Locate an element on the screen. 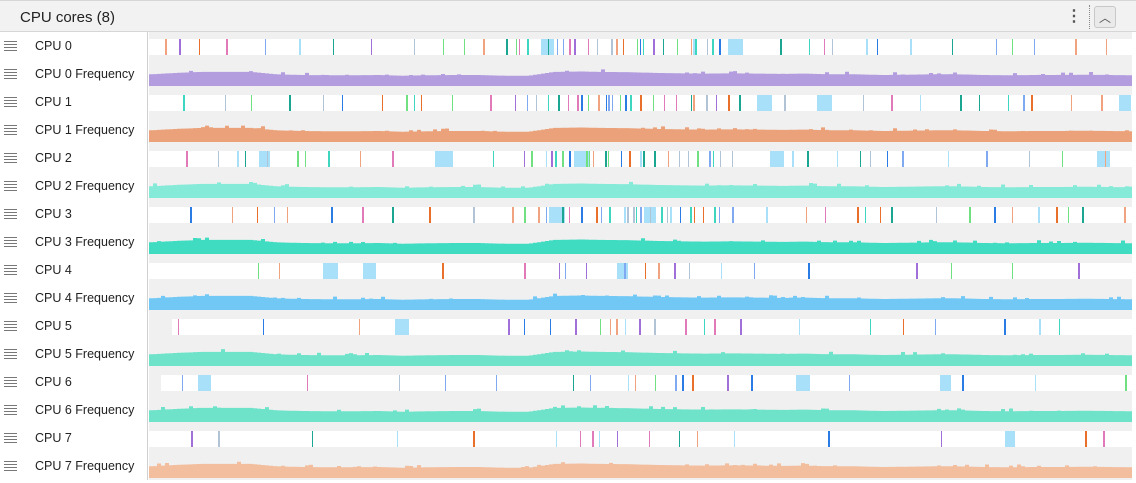  track-row: CPU 7 is located at coordinates (568, 438).